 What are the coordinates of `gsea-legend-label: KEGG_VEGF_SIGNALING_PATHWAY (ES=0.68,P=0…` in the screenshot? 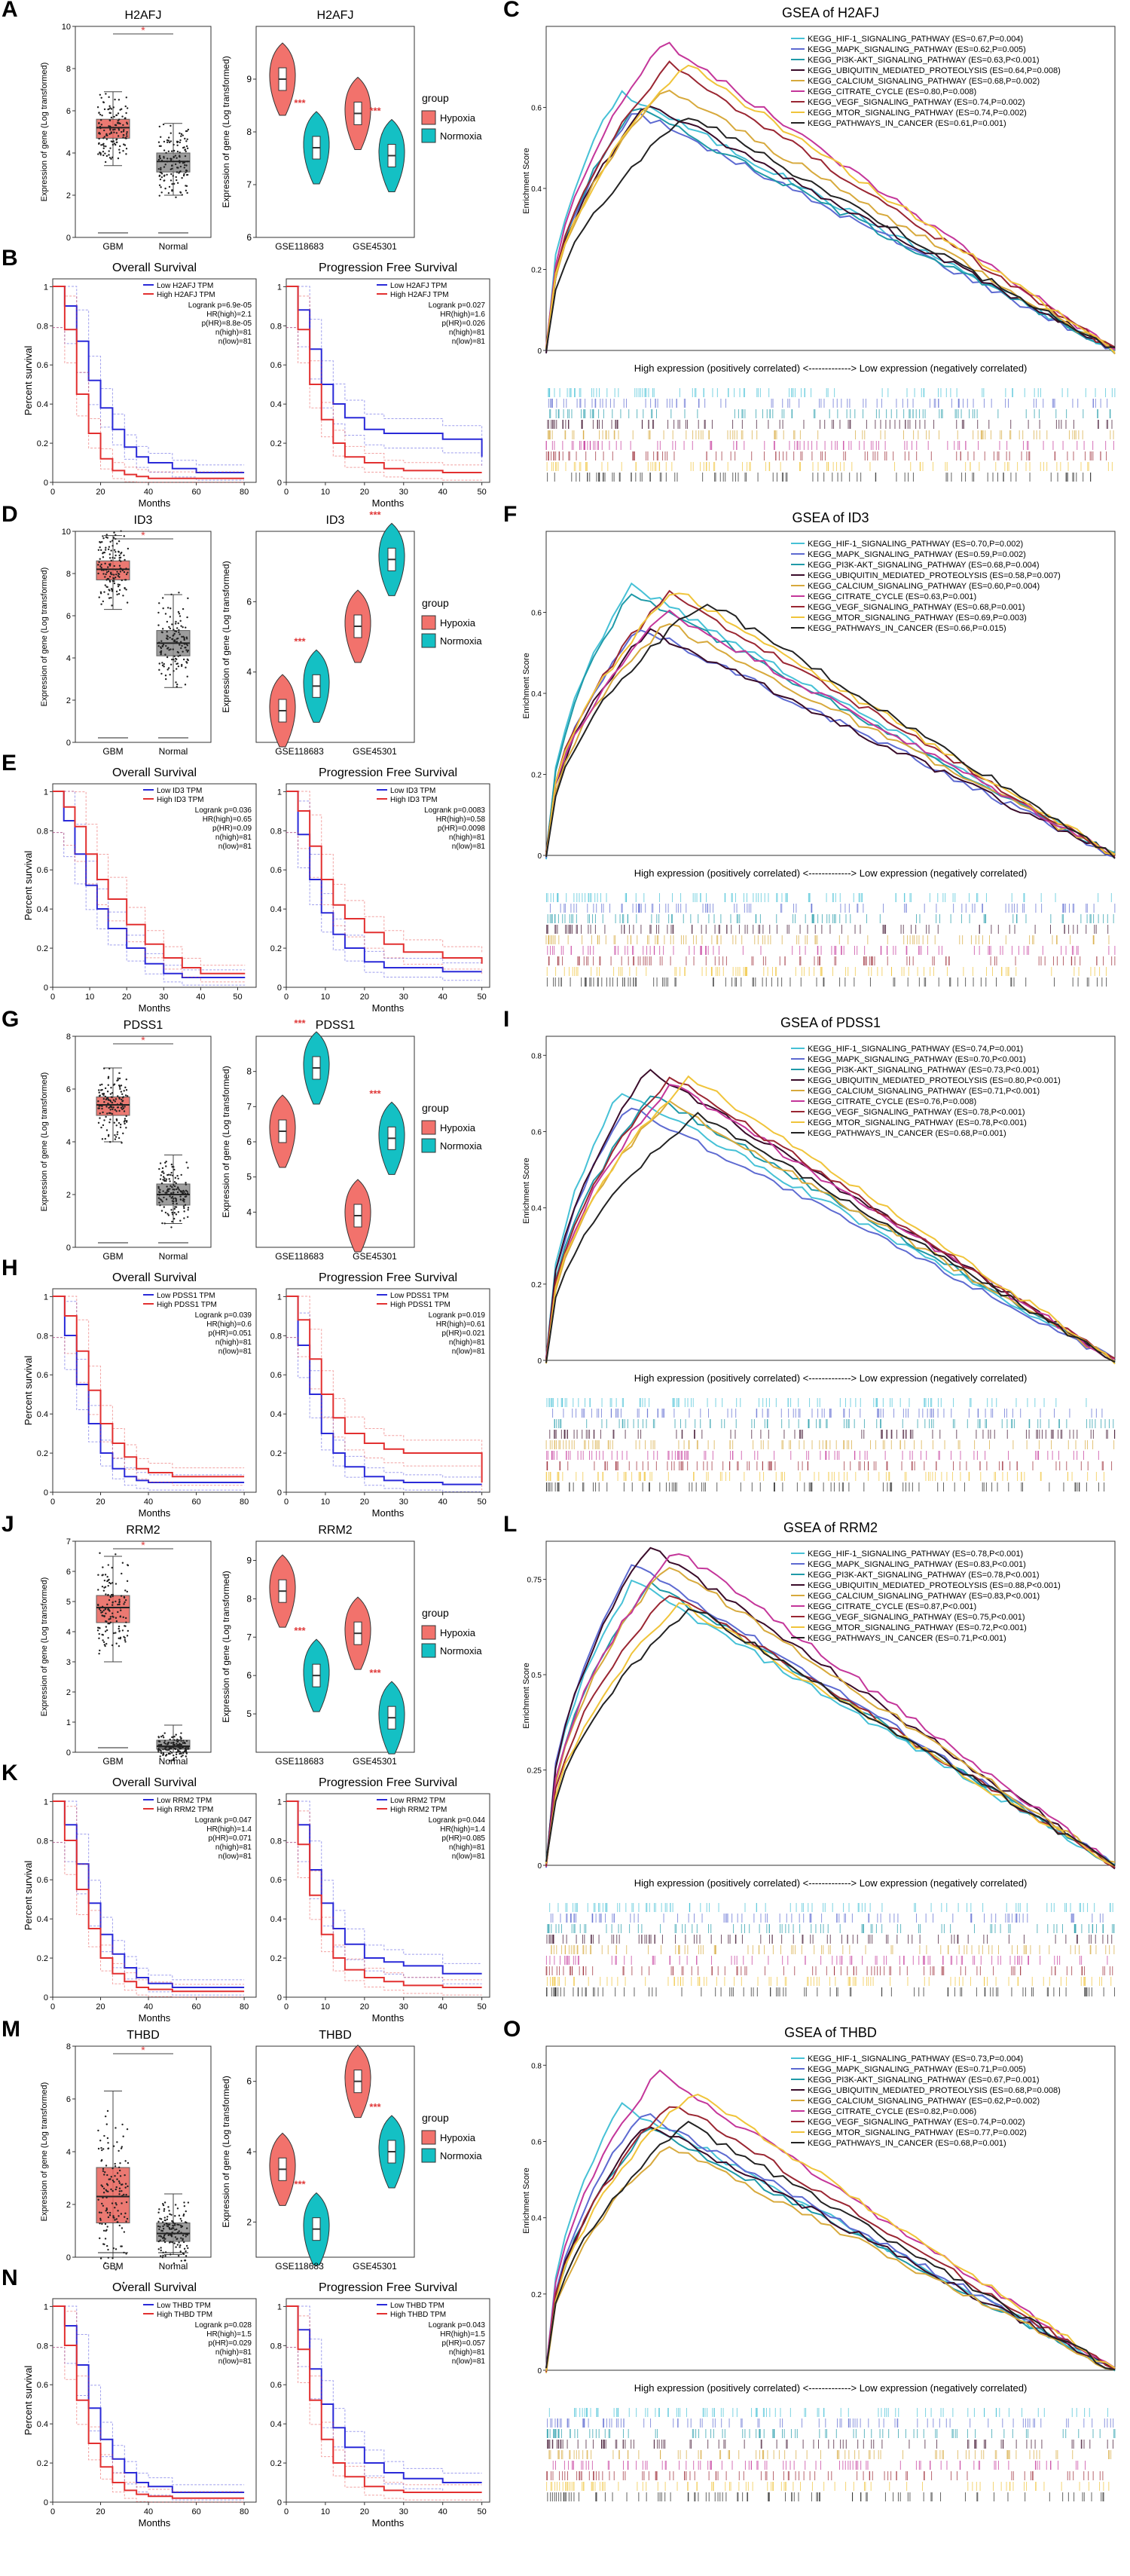 It's located at (917, 607).